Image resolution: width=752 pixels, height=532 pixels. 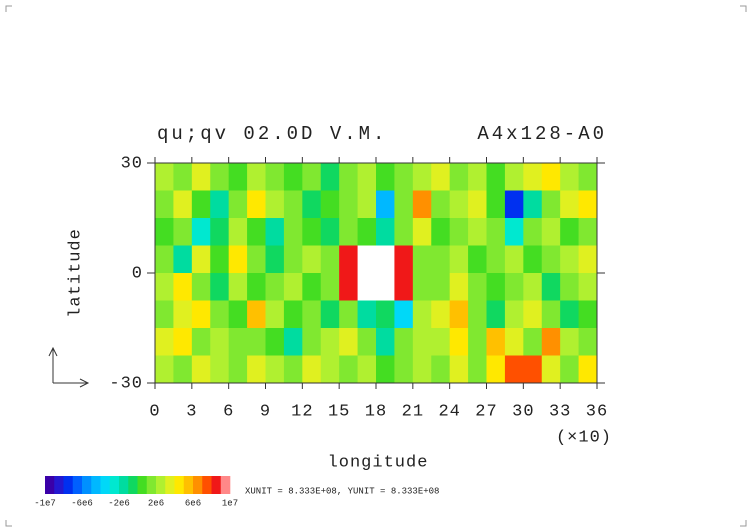 What do you see at coordinates (75, 273) in the screenshot?
I see `y-axis-label: latitude` at bounding box center [75, 273].